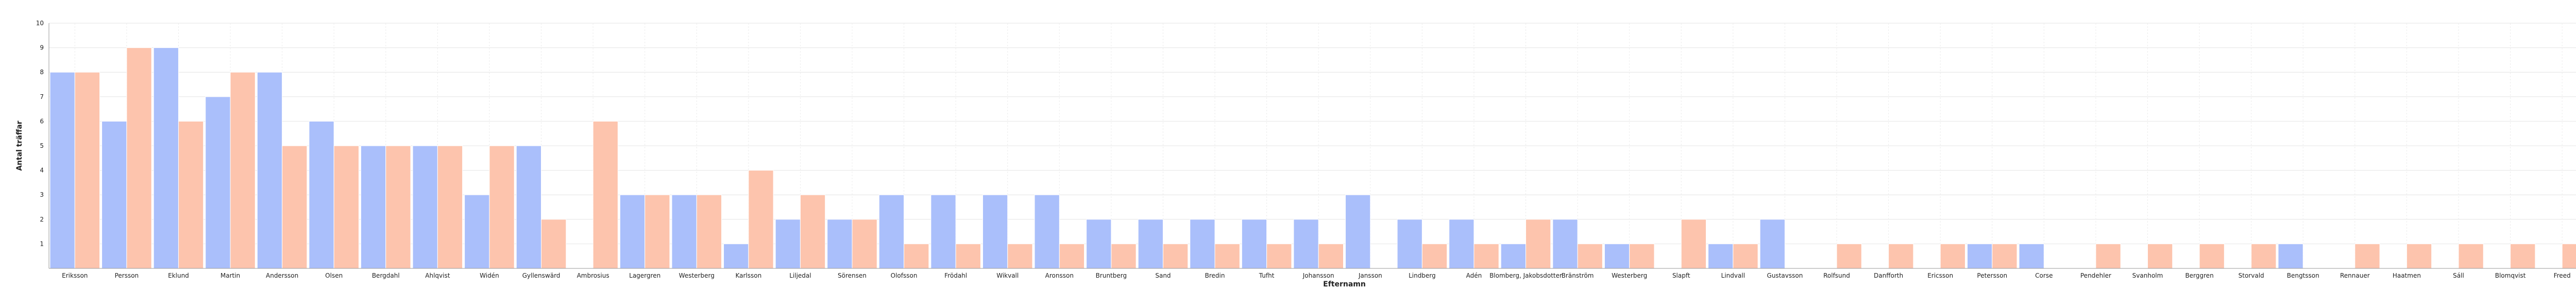 This screenshot has height=306, width=2576. Describe the element at coordinates (2199, 275) in the screenshot. I see `x-tick-label: Berggren` at that location.